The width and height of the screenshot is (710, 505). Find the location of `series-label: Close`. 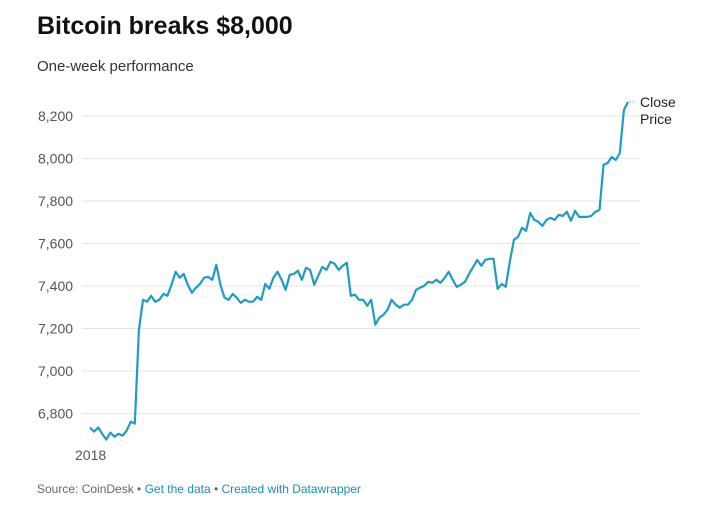

series-label: Close is located at coordinates (658, 102).